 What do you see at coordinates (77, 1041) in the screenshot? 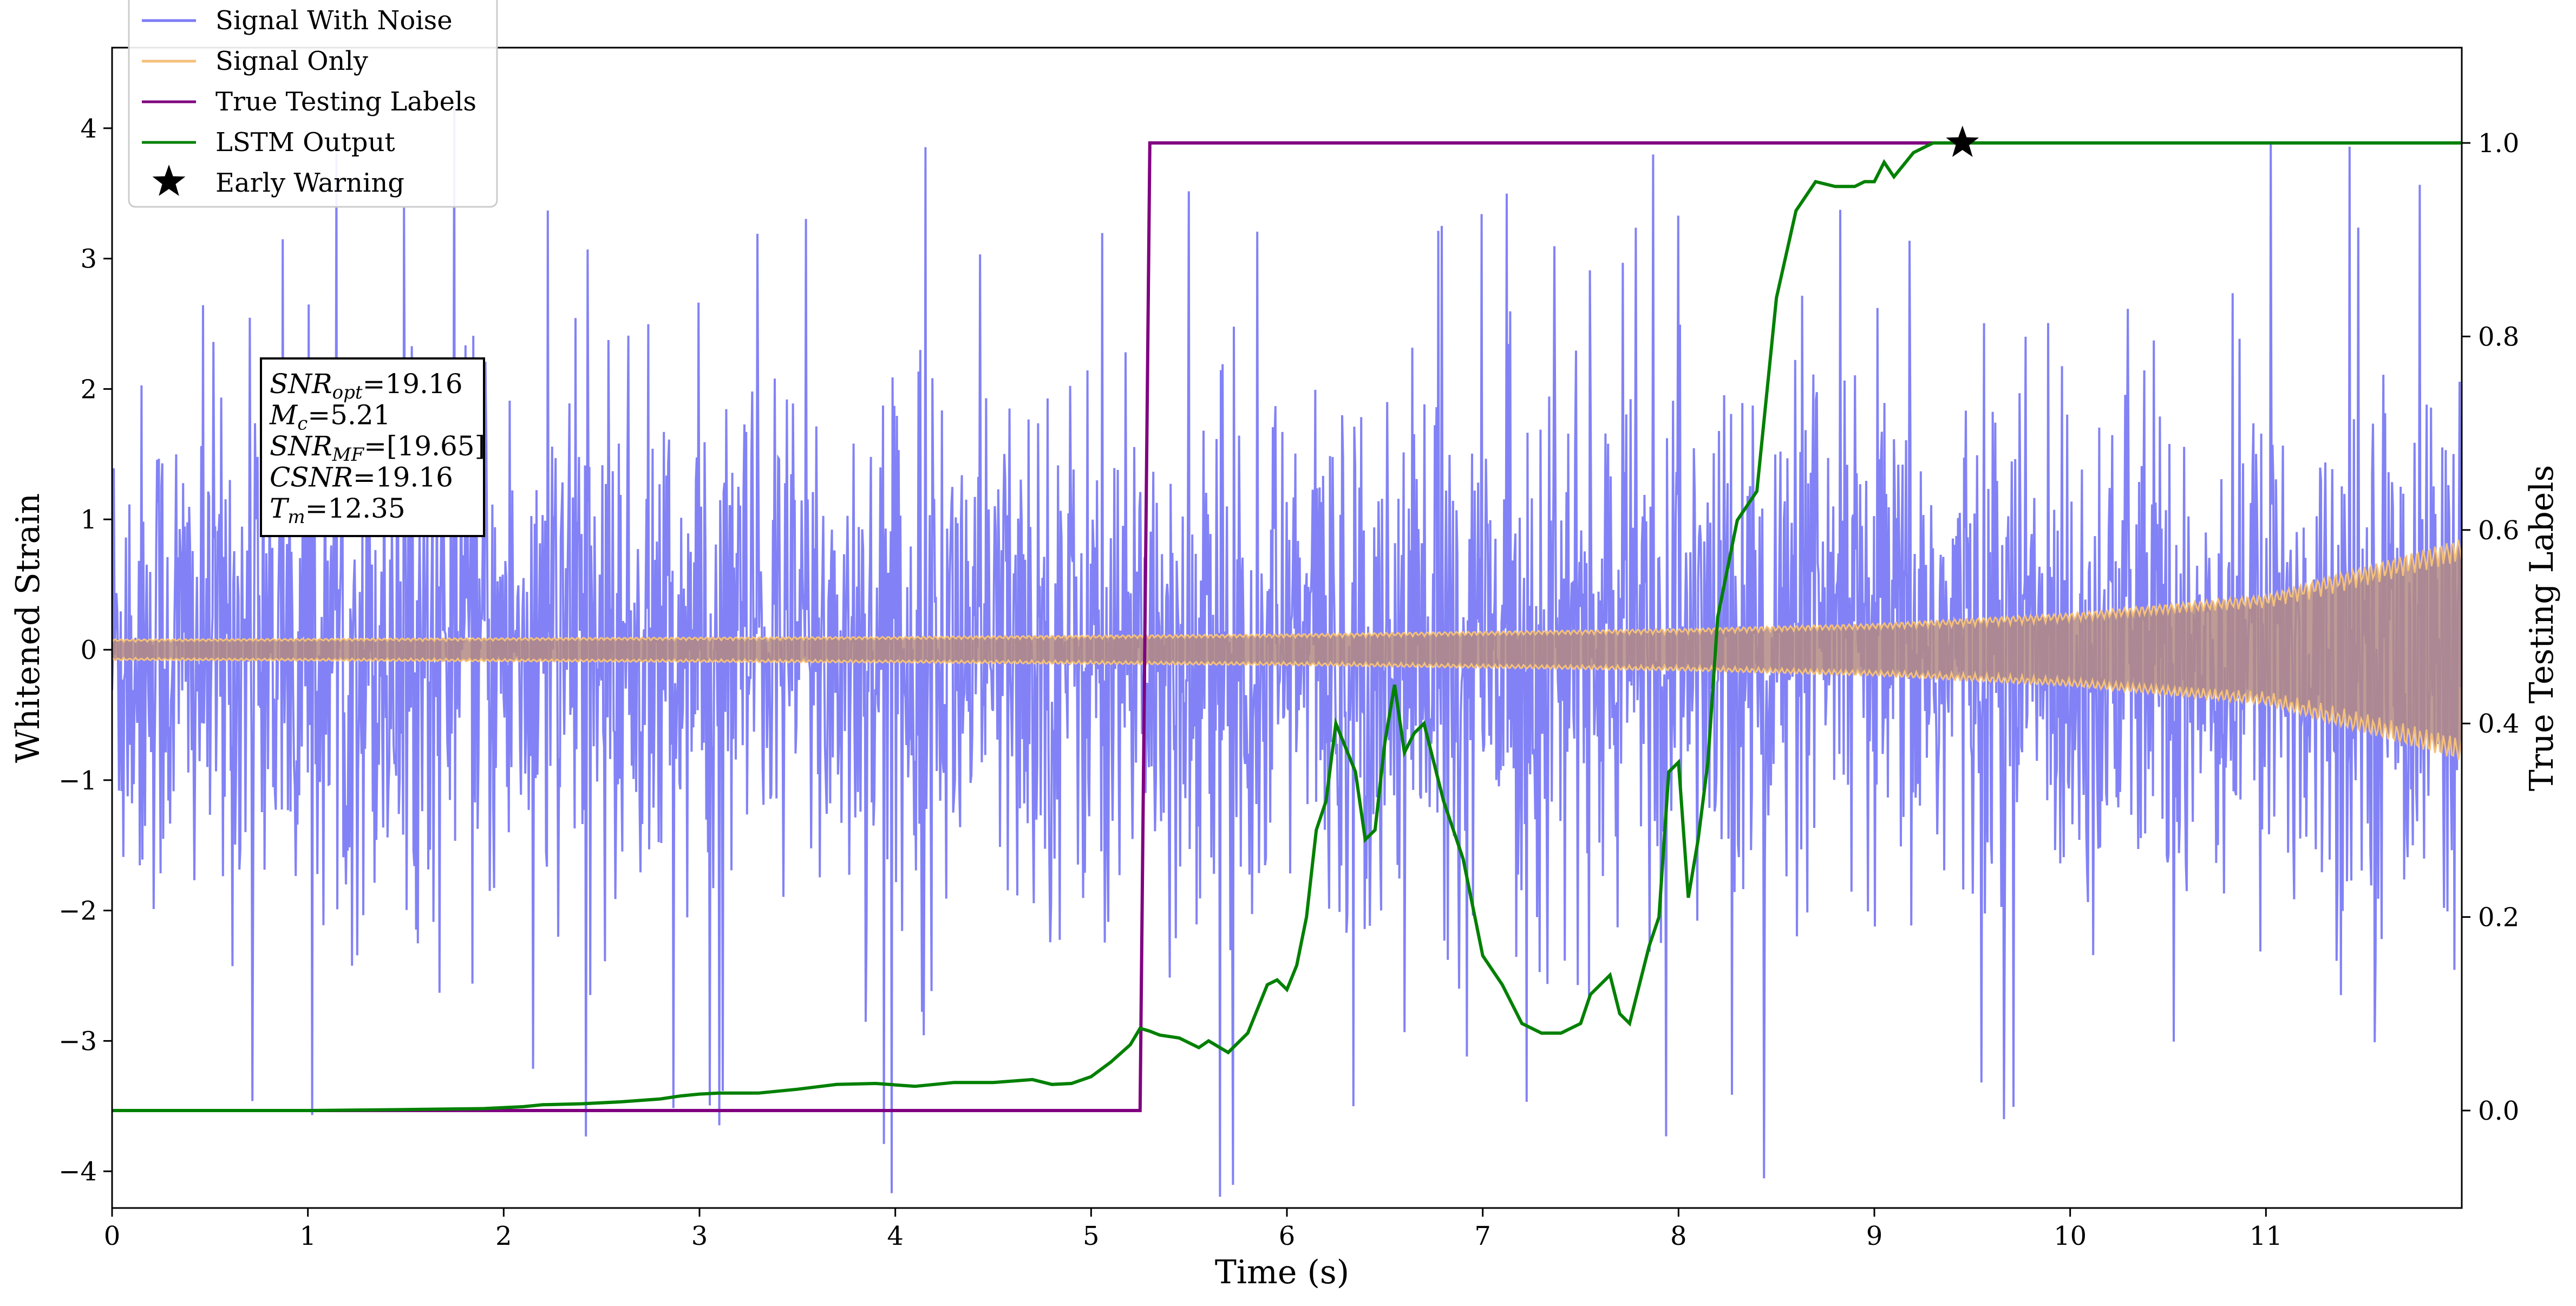
I see `y-tick-label: −3` at bounding box center [77, 1041].